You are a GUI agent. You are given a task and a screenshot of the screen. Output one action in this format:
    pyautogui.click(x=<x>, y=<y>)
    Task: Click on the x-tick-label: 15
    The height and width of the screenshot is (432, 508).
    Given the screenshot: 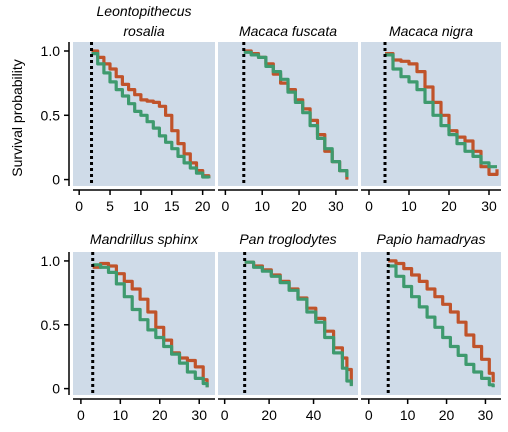 What is the action you would take?
    pyautogui.click(x=172, y=206)
    